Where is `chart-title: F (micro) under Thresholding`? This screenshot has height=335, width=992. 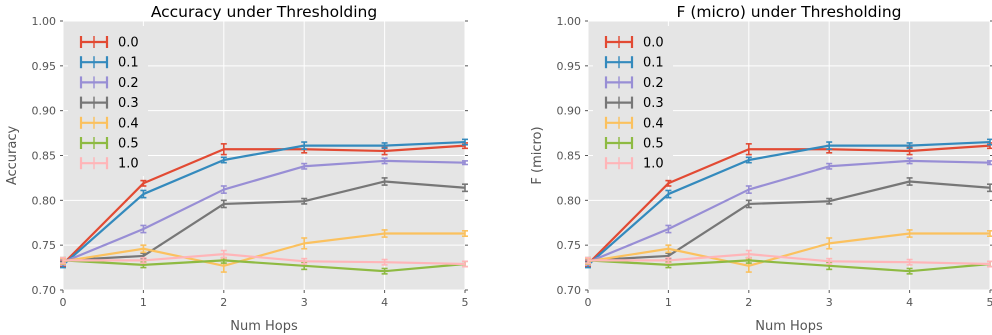 chart-title: F (micro) under Thresholding is located at coordinates (789, 12).